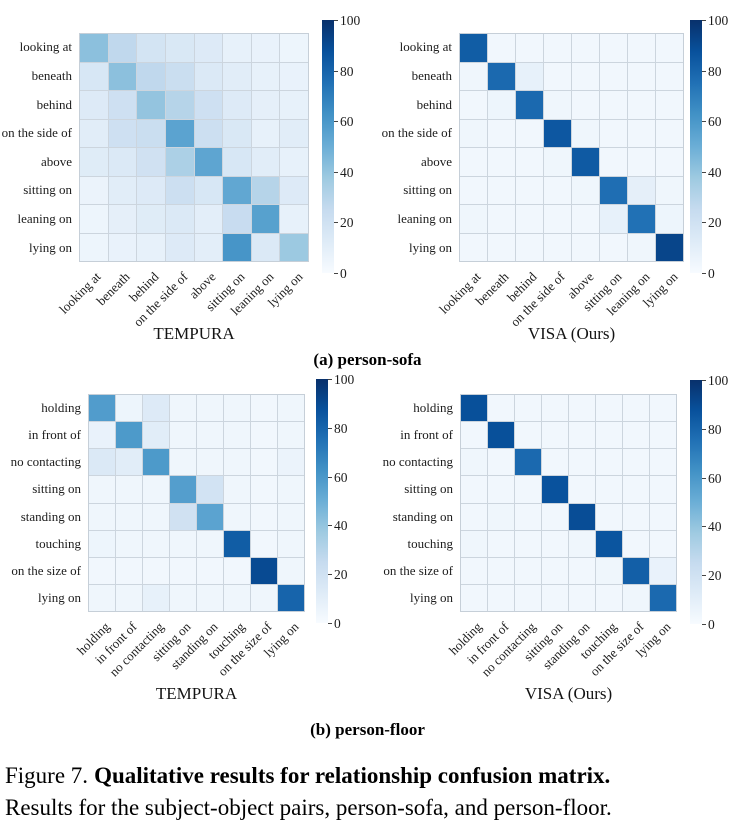  What do you see at coordinates (45, 47) in the screenshot?
I see `y-axis-label: looking at` at bounding box center [45, 47].